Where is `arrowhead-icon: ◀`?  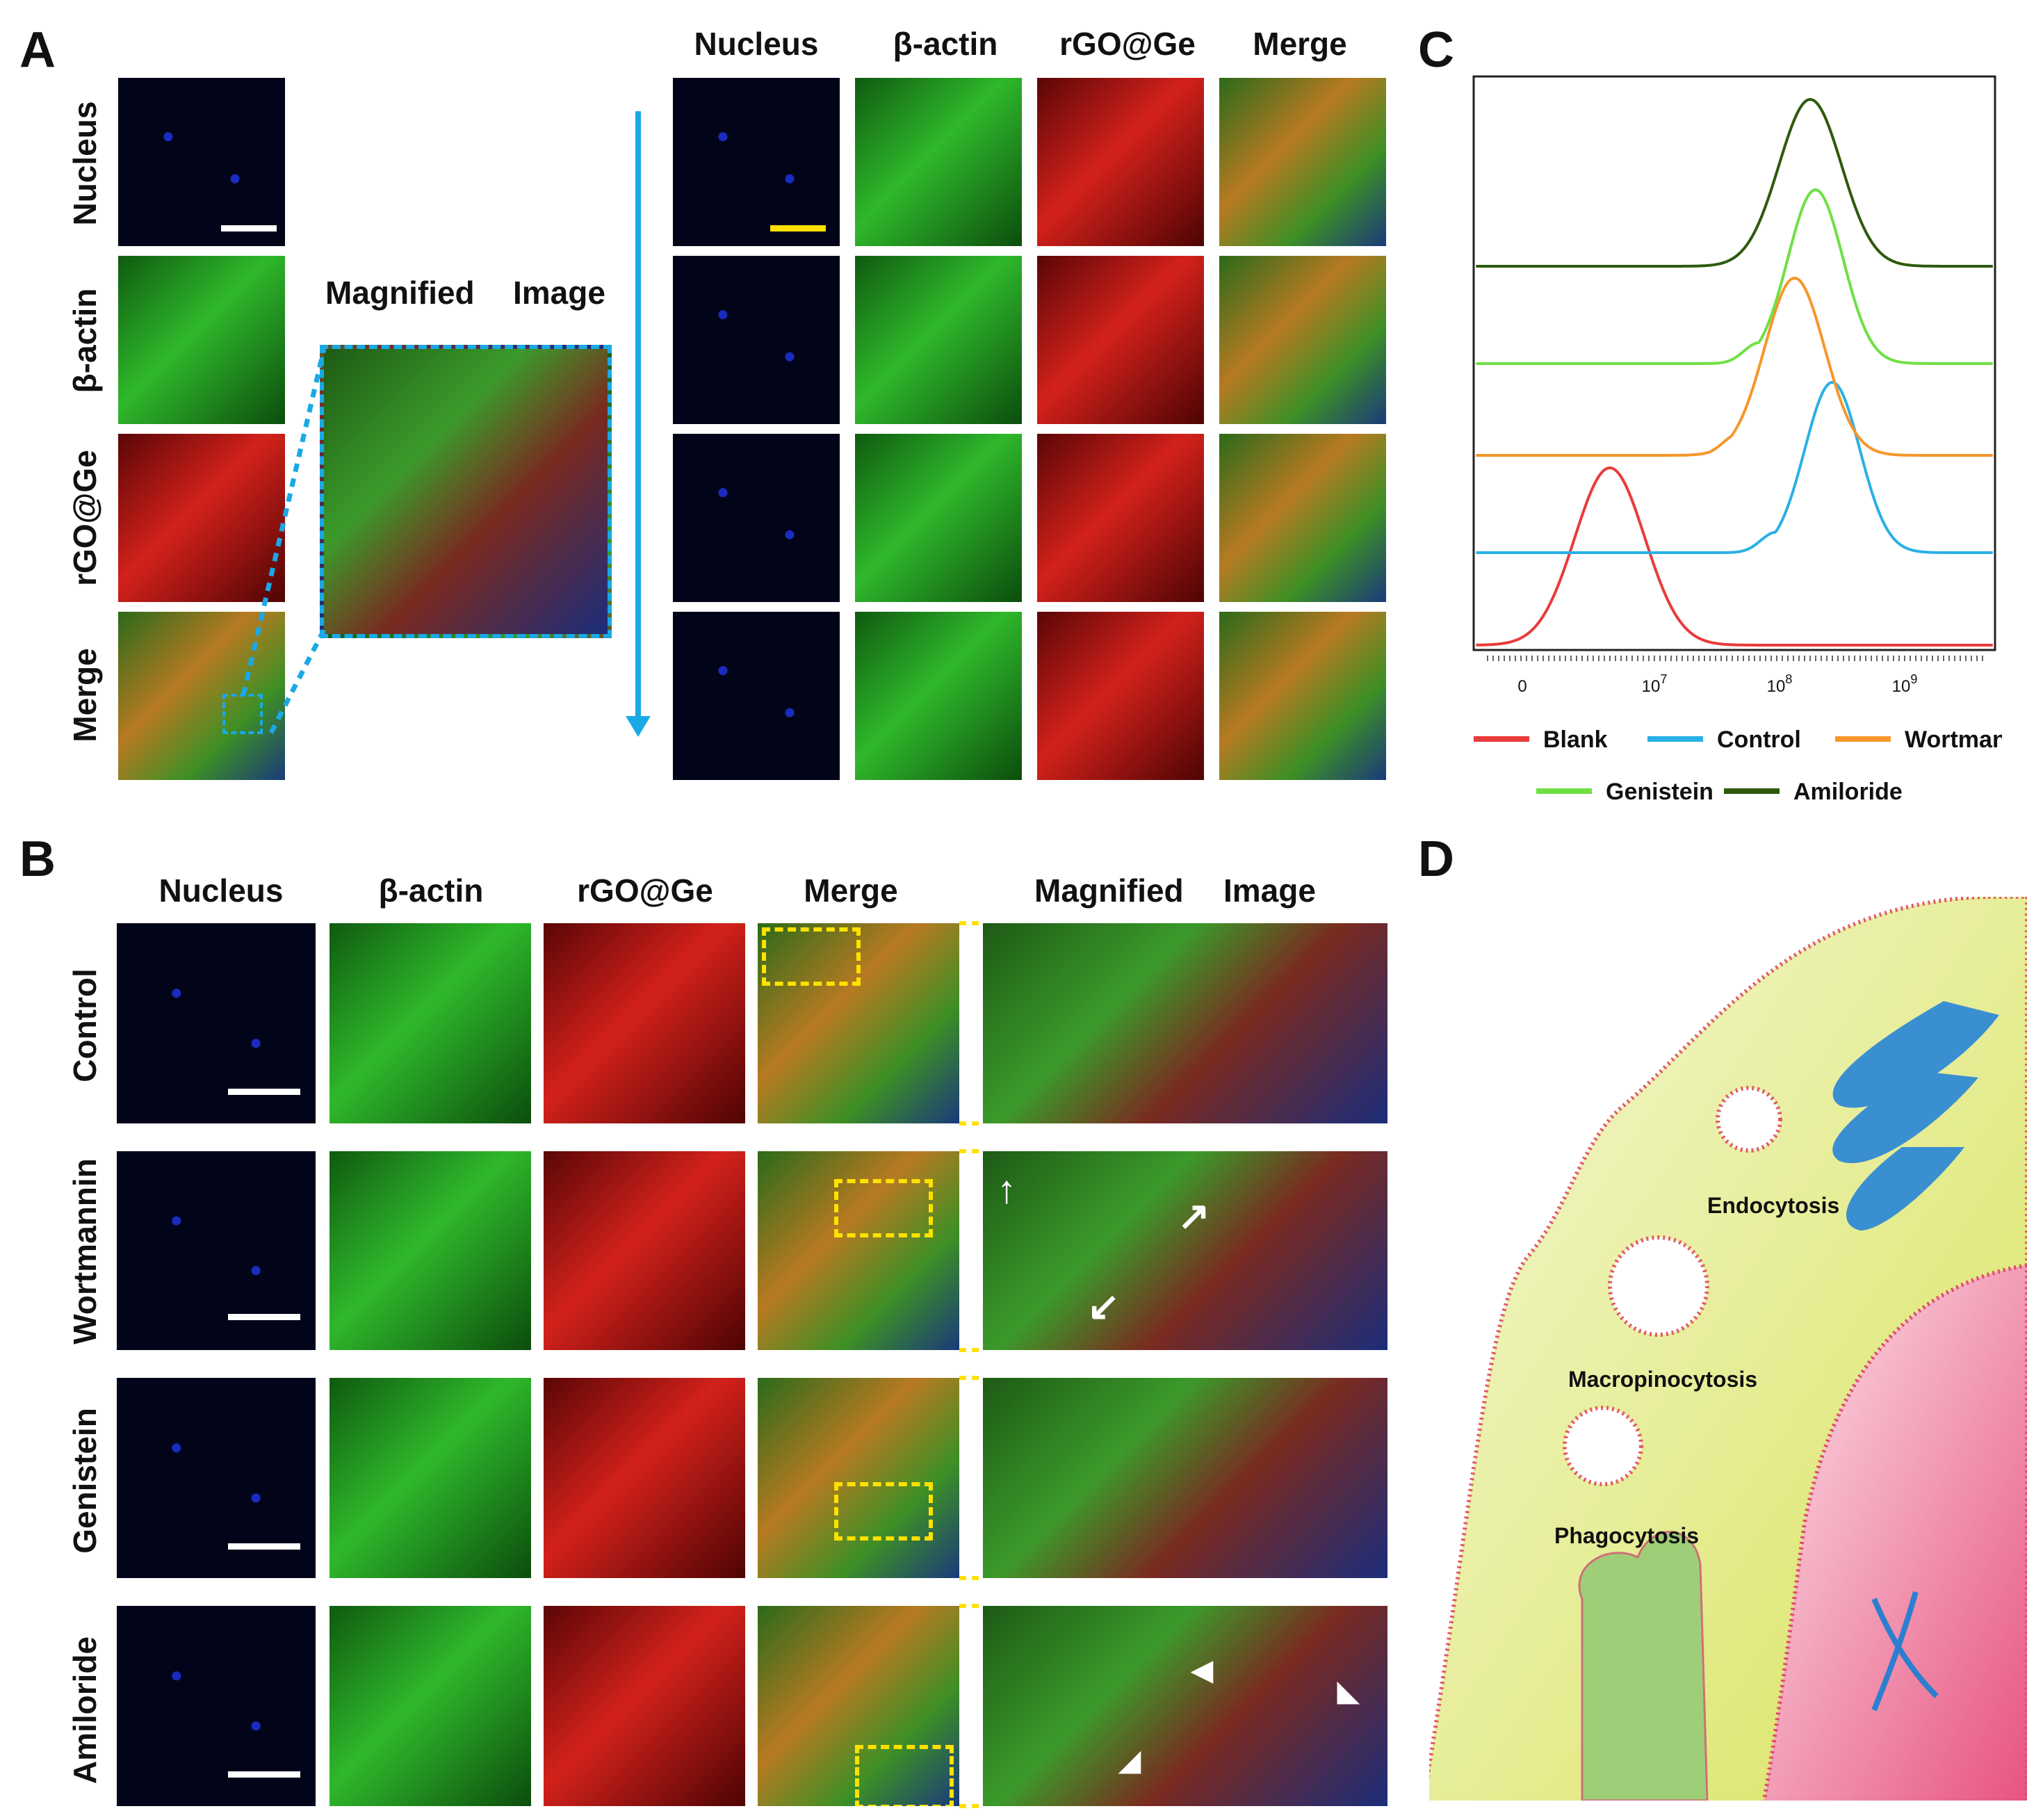 arrowhead-icon: ◀ is located at coordinates (1202, 1670).